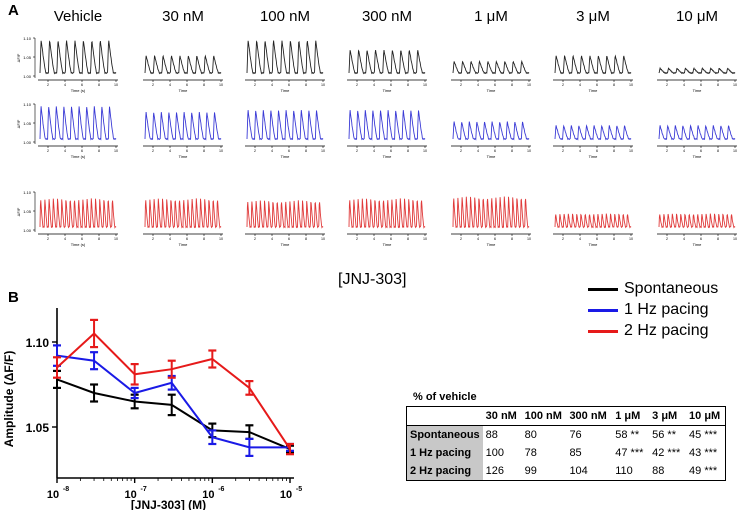  What do you see at coordinates (697, 230) in the screenshot?
I see `trace-2-6: 2 4 6 8 10 Time` at bounding box center [697, 230].